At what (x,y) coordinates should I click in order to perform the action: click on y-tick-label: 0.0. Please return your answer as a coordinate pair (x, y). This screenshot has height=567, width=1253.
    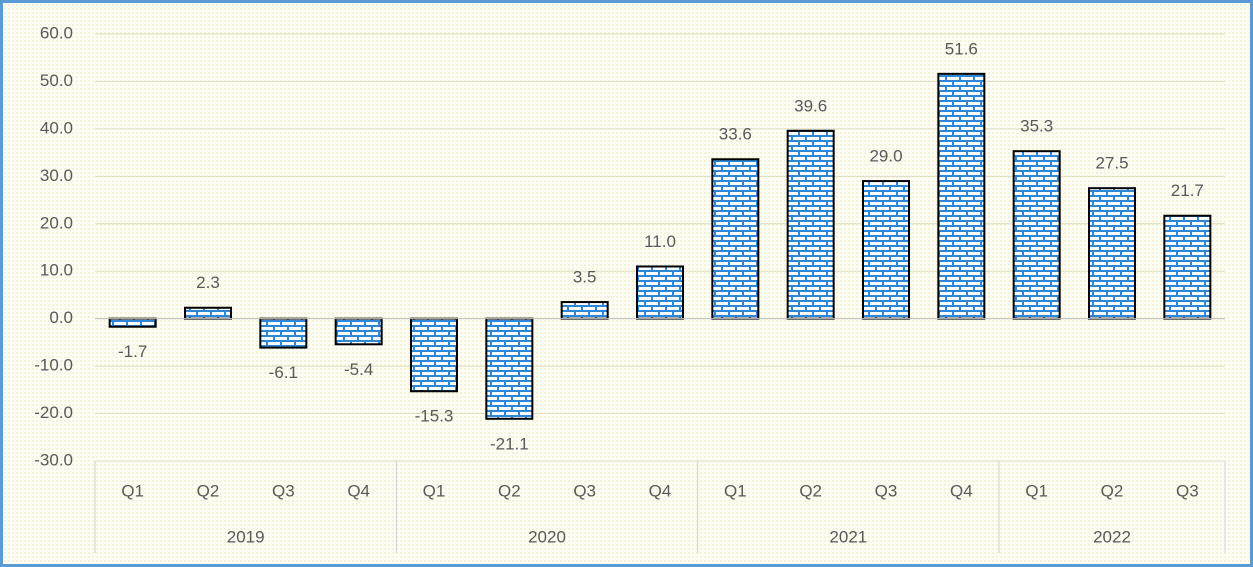
    Looking at the image, I should click on (61, 317).